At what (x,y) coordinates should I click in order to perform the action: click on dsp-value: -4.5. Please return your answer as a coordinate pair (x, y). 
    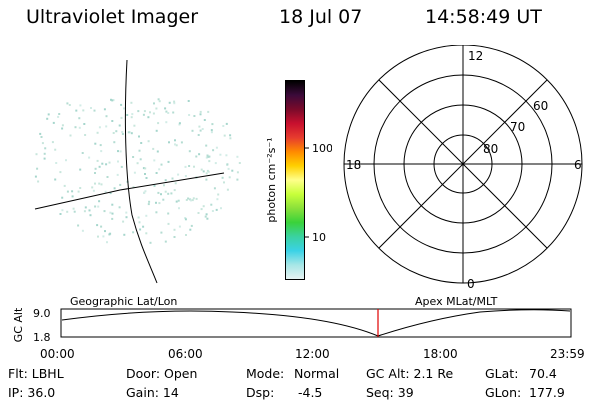
    Looking at the image, I should click on (310, 392).